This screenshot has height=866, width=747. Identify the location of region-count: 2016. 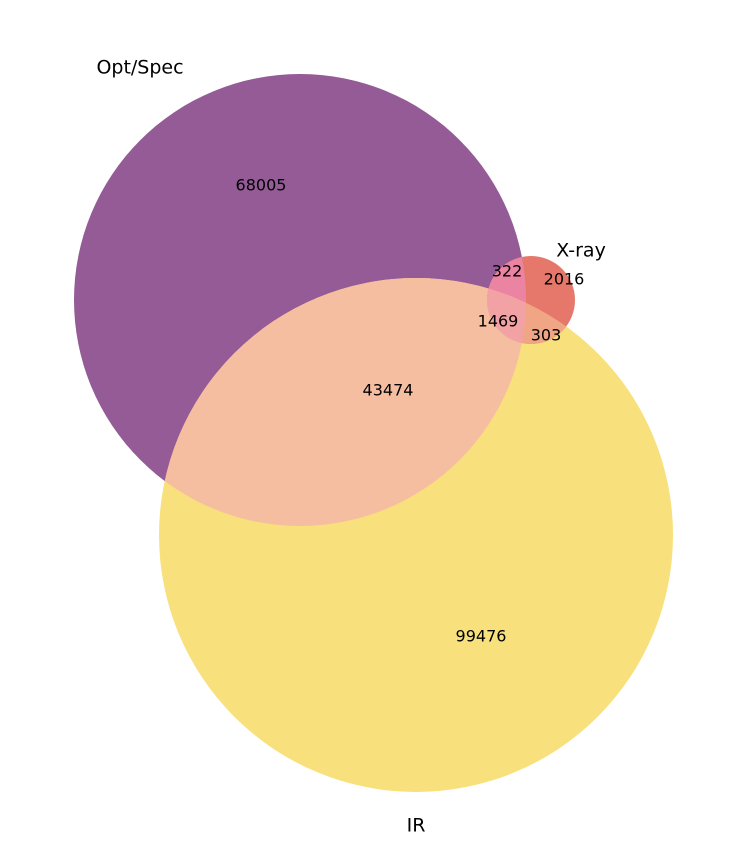
(564, 279).